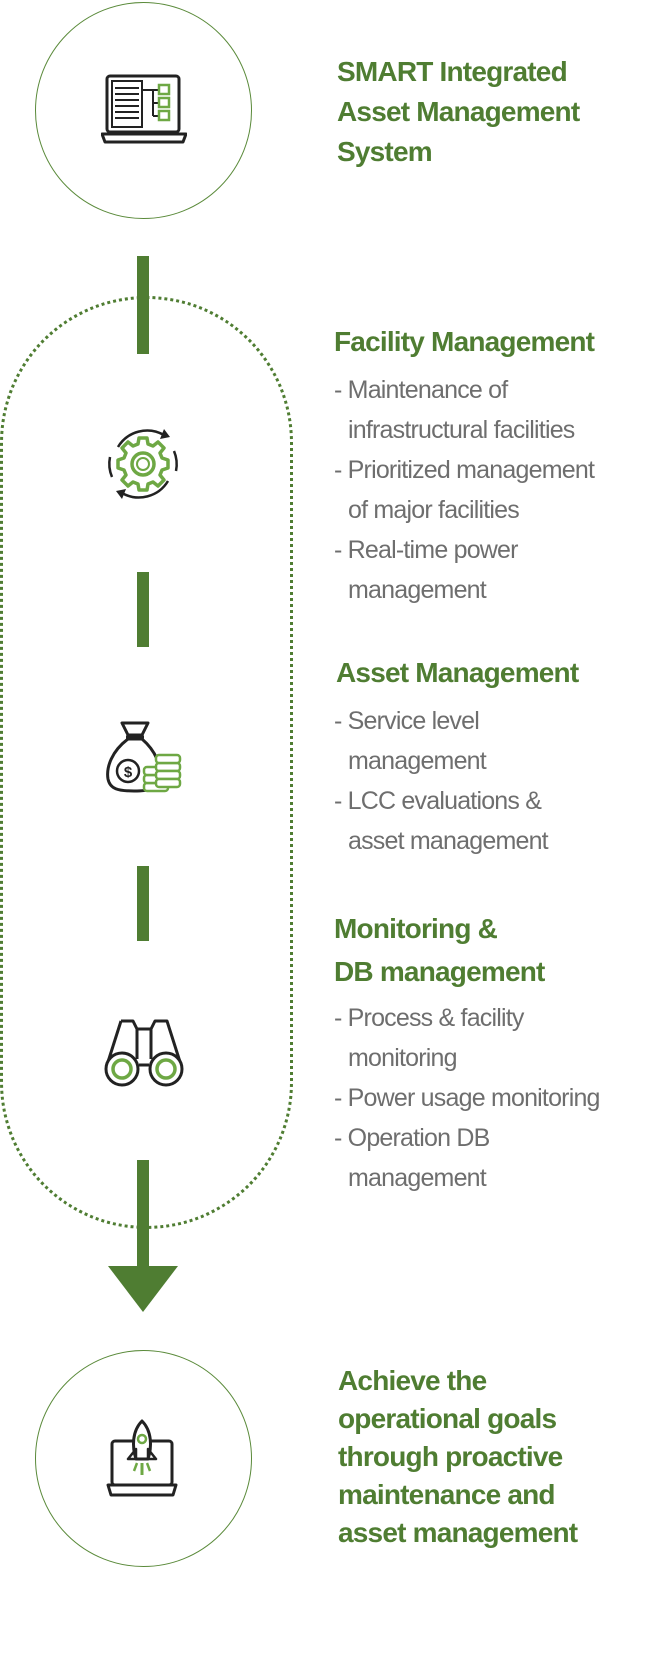  I want to click on laptop-dashboard-icon, so click(144, 109).